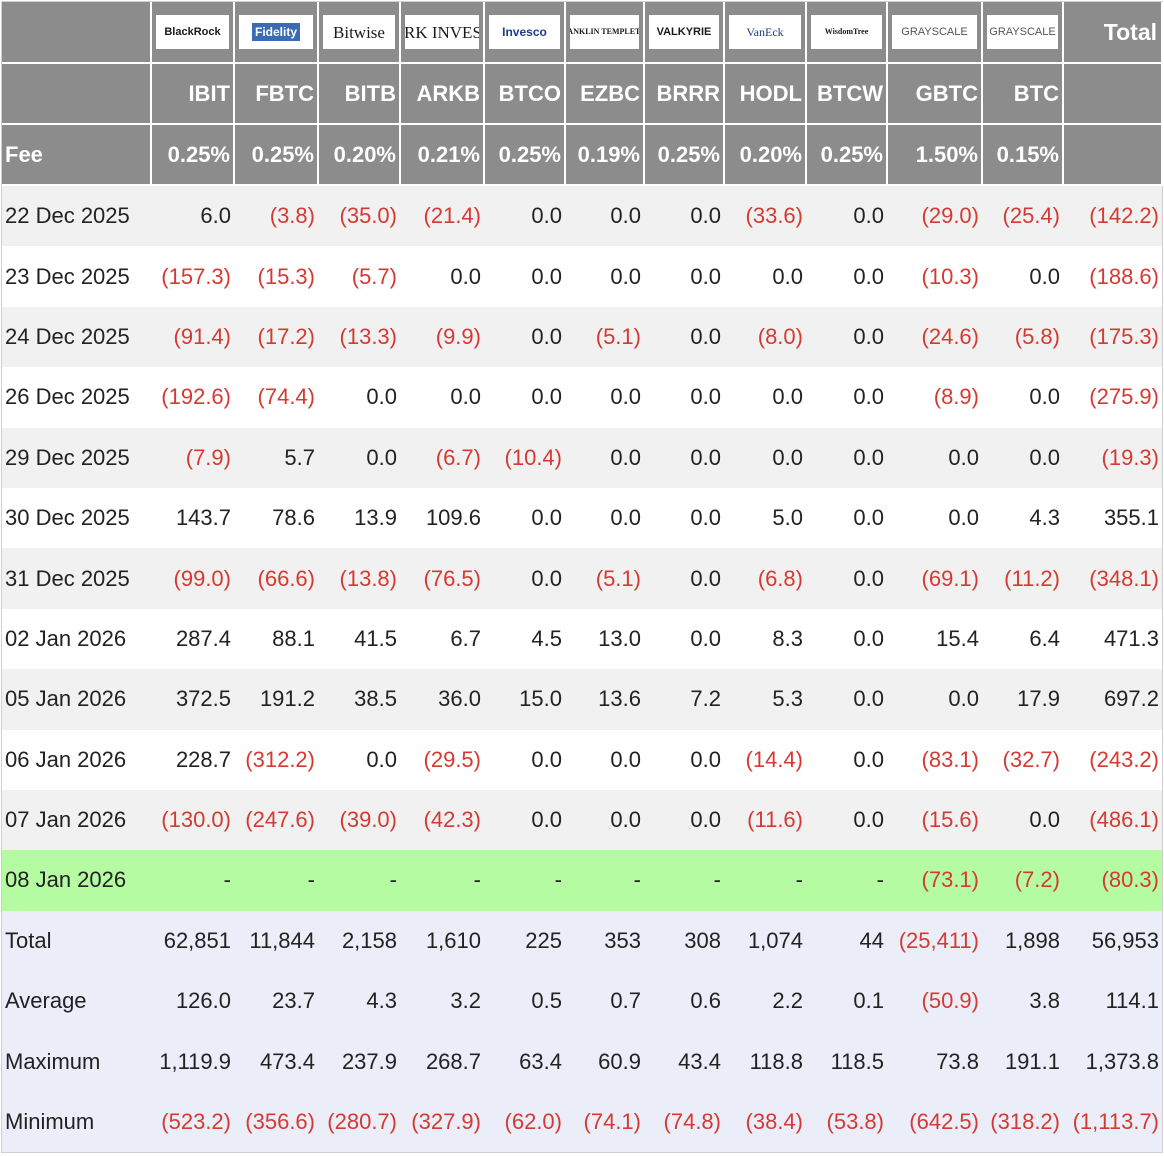  Describe the element at coordinates (442, 759) in the screenshot. I see `flow-value: (29.5)` at that location.